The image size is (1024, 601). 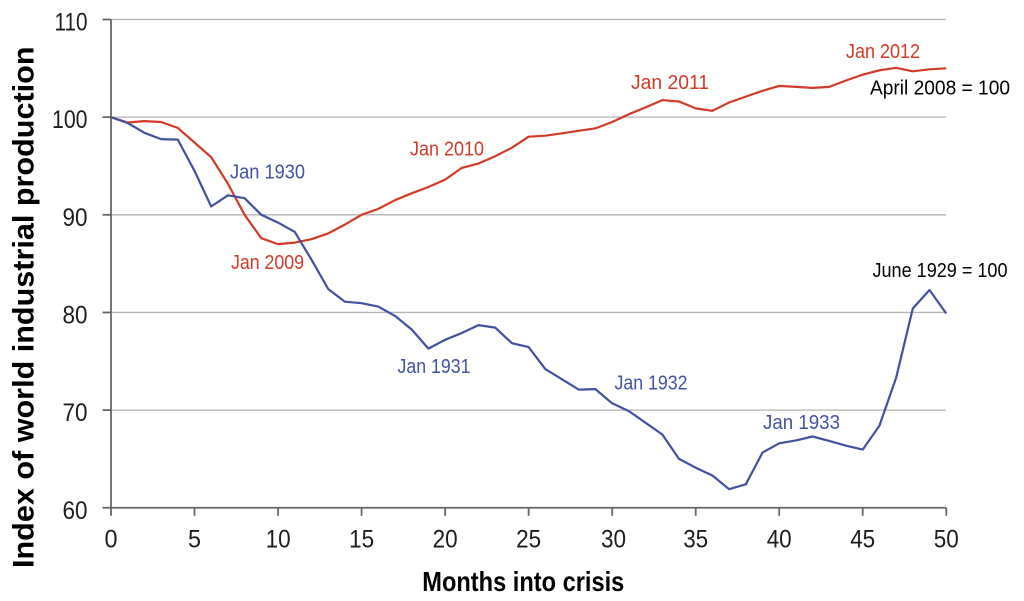 I want to click on svg-text: Jan 1932, so click(x=651, y=384).